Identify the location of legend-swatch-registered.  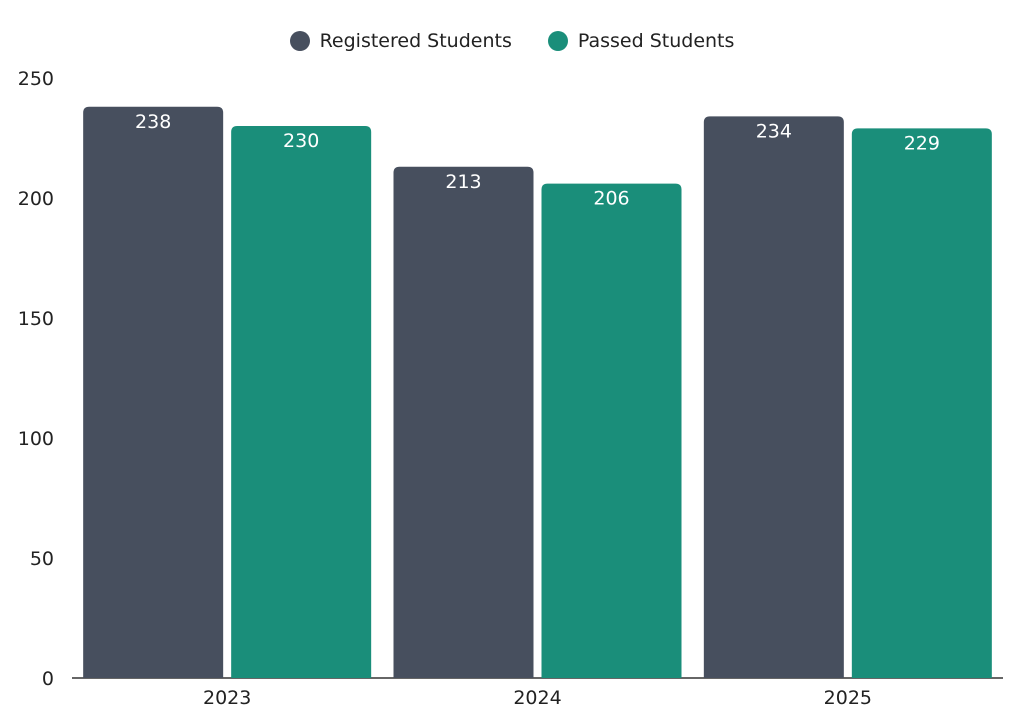
(299, 41).